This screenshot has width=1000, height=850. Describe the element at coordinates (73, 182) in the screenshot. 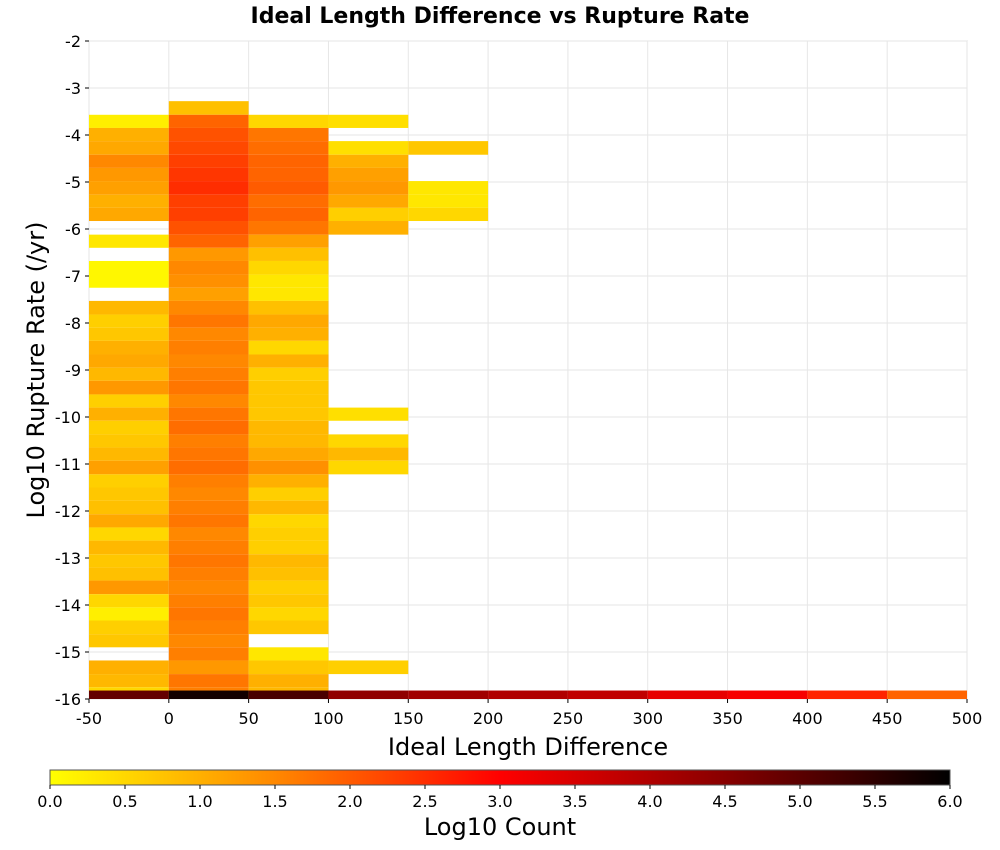

I see `y-tick-label: -5` at that location.